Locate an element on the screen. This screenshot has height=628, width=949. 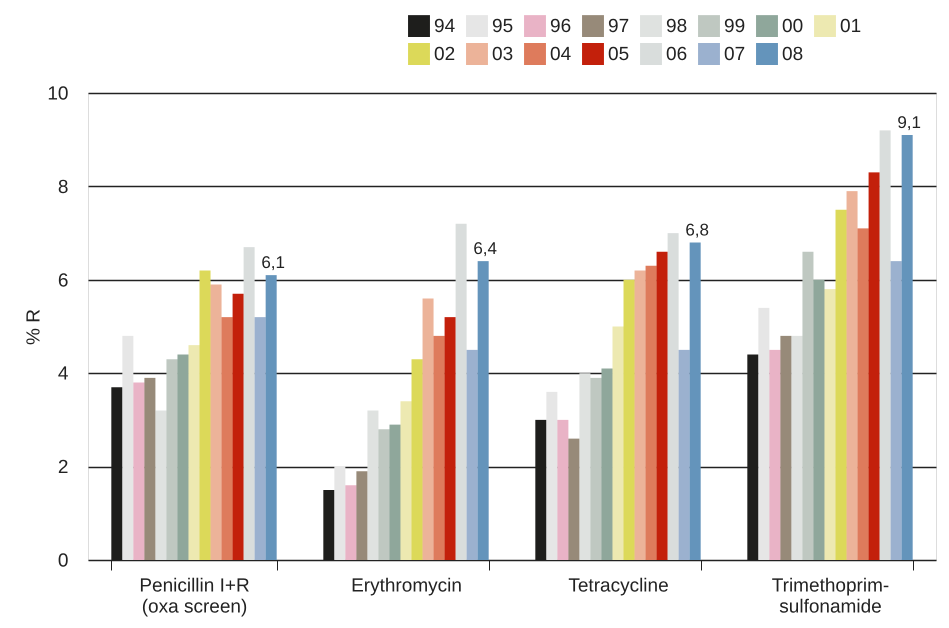
x-tick-label: Trimethoprim- sulfonamide is located at coordinates (831, 597).